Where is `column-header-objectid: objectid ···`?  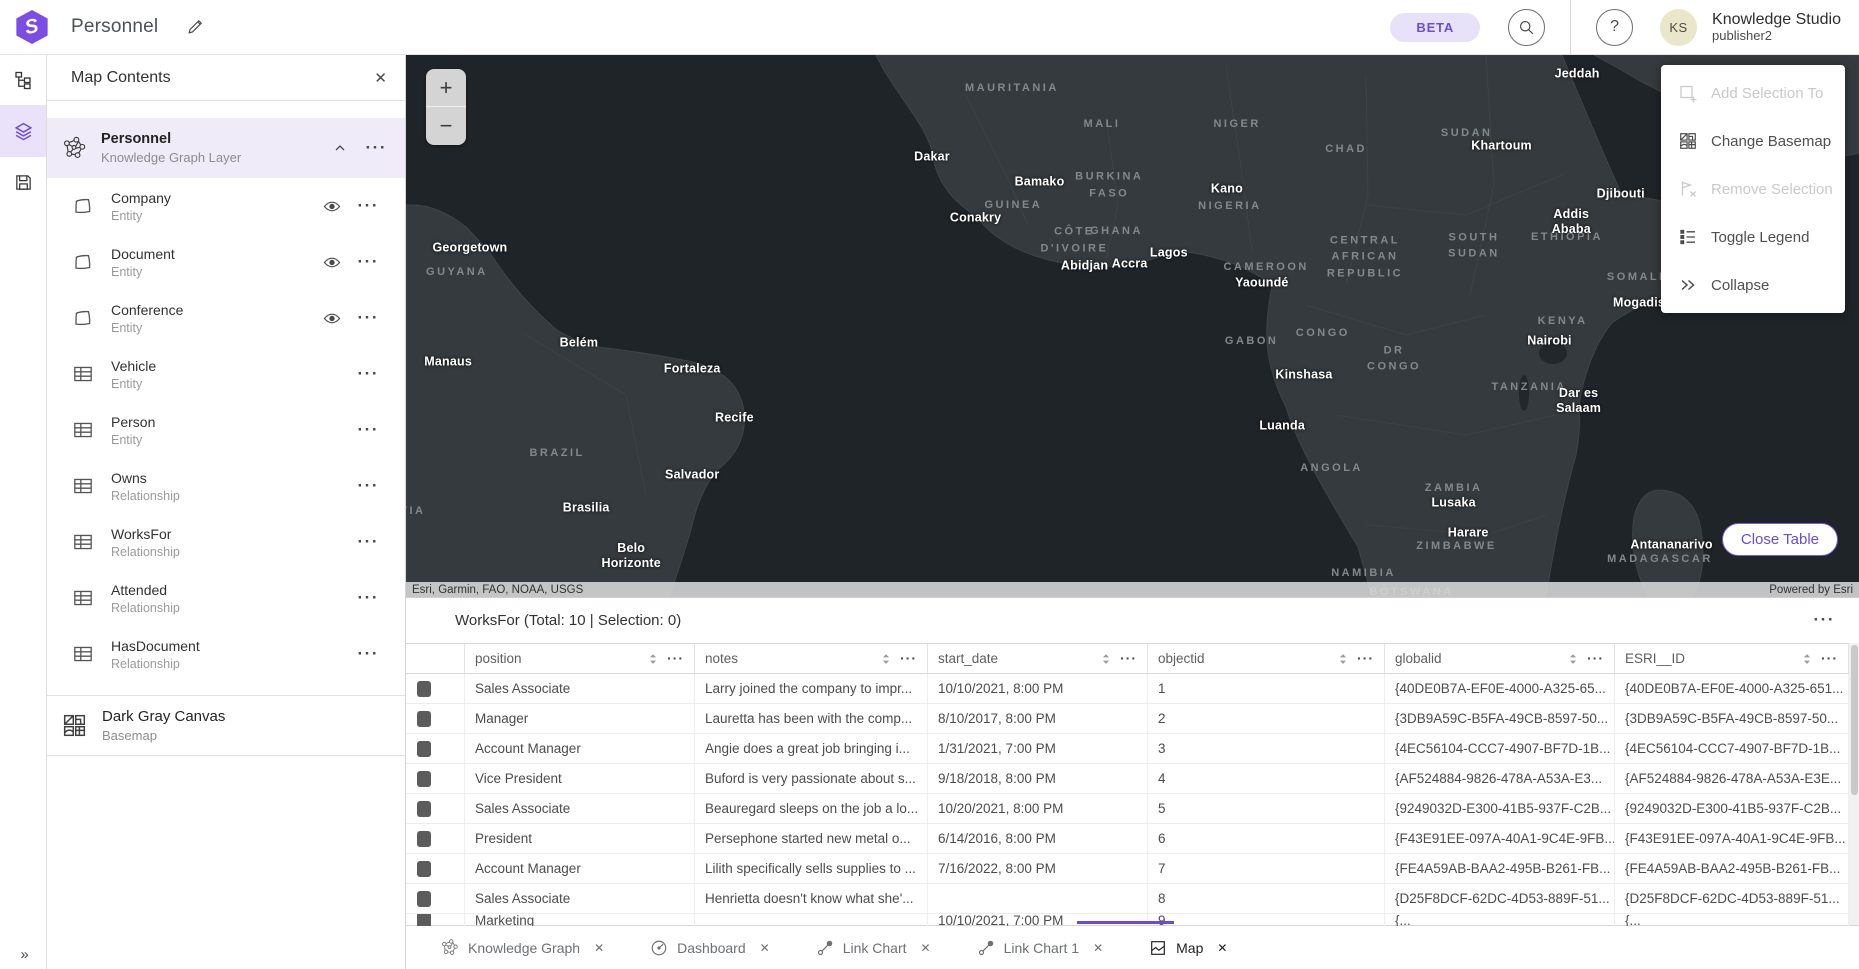
column-header-objectid: objectid ··· is located at coordinates (1266, 658).